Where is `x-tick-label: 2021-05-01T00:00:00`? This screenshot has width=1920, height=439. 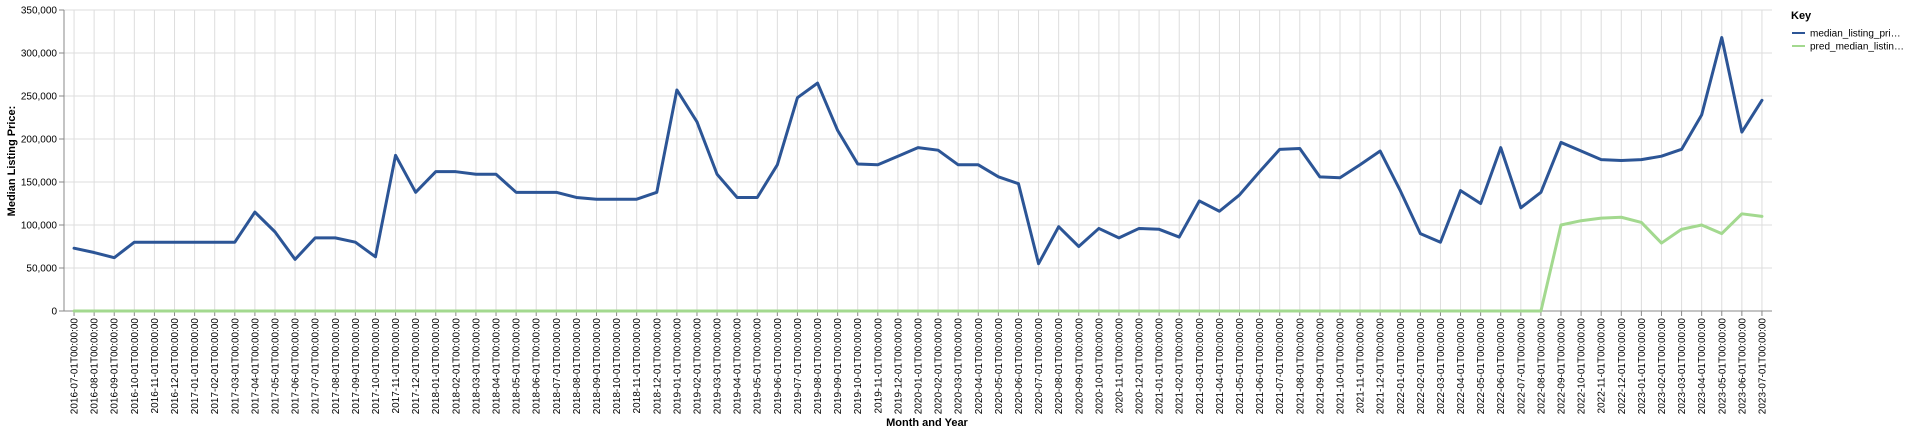
x-tick-label: 2021-05-01T00:00:00 is located at coordinates (1240, 366).